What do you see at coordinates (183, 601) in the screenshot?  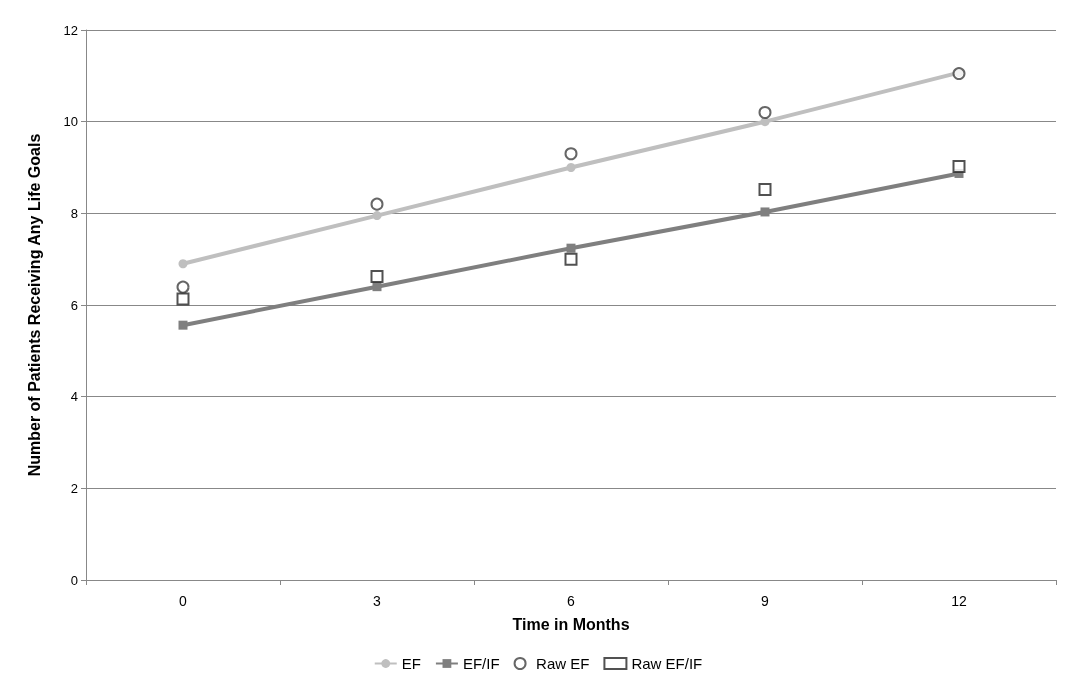 I see `x-tick-label: 0` at bounding box center [183, 601].